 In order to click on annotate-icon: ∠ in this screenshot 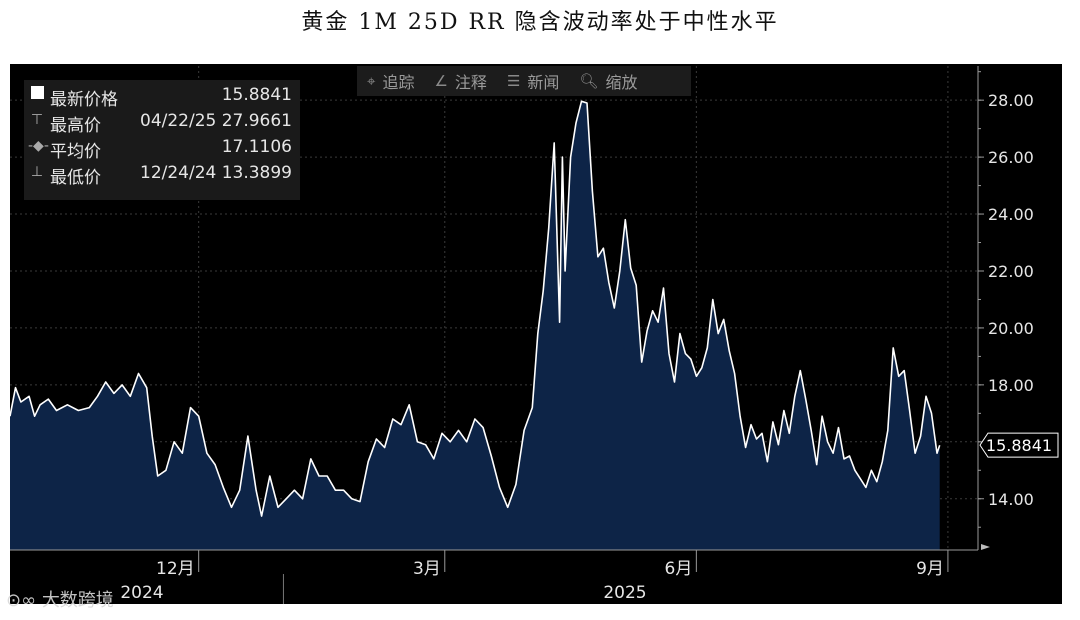, I will do `click(441, 81)`.